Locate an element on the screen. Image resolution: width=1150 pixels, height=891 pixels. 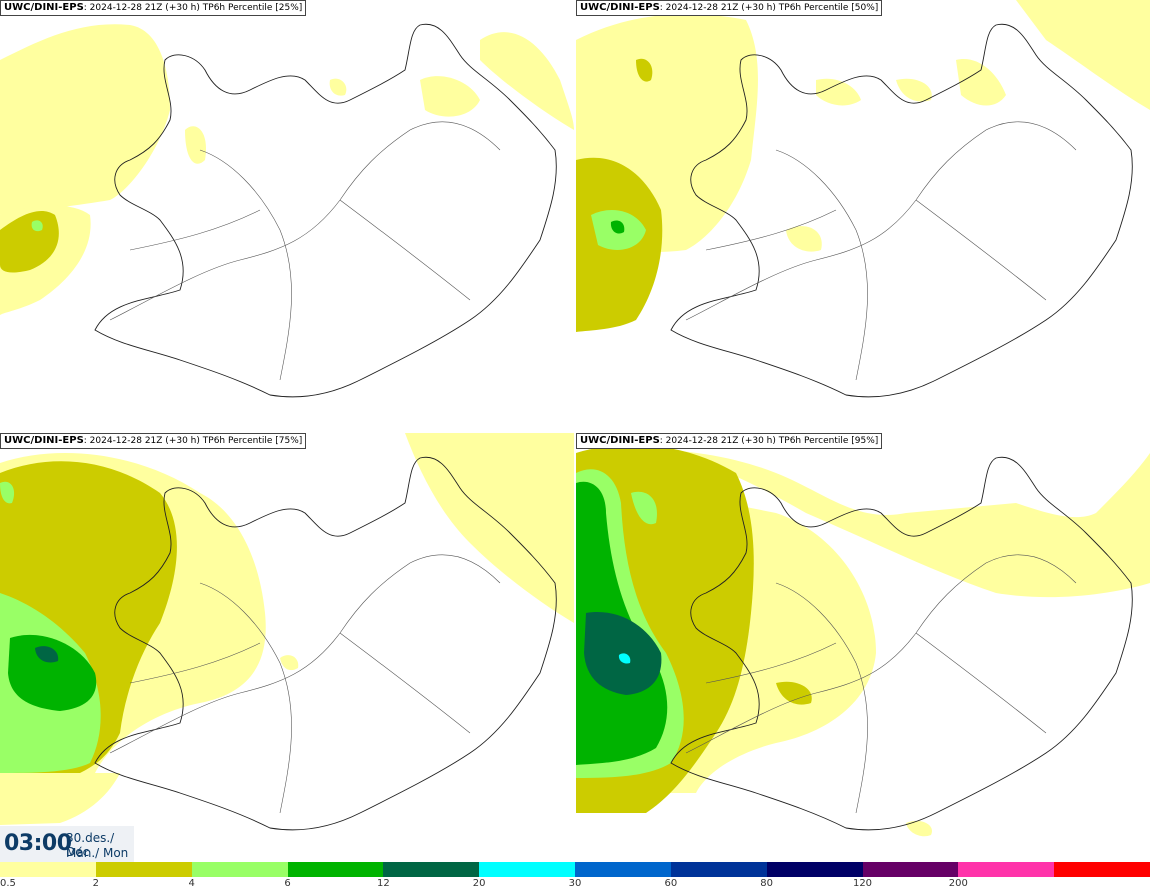
field-label: TP6h Percentile [50%] is located at coordinates (828, 8).